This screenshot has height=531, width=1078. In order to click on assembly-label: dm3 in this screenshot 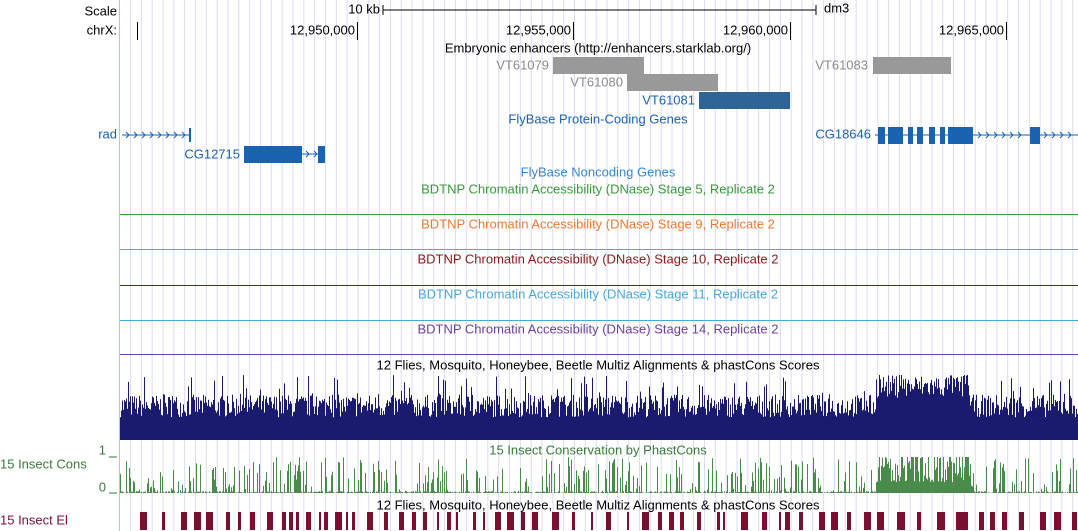, I will do `click(836, 7)`.